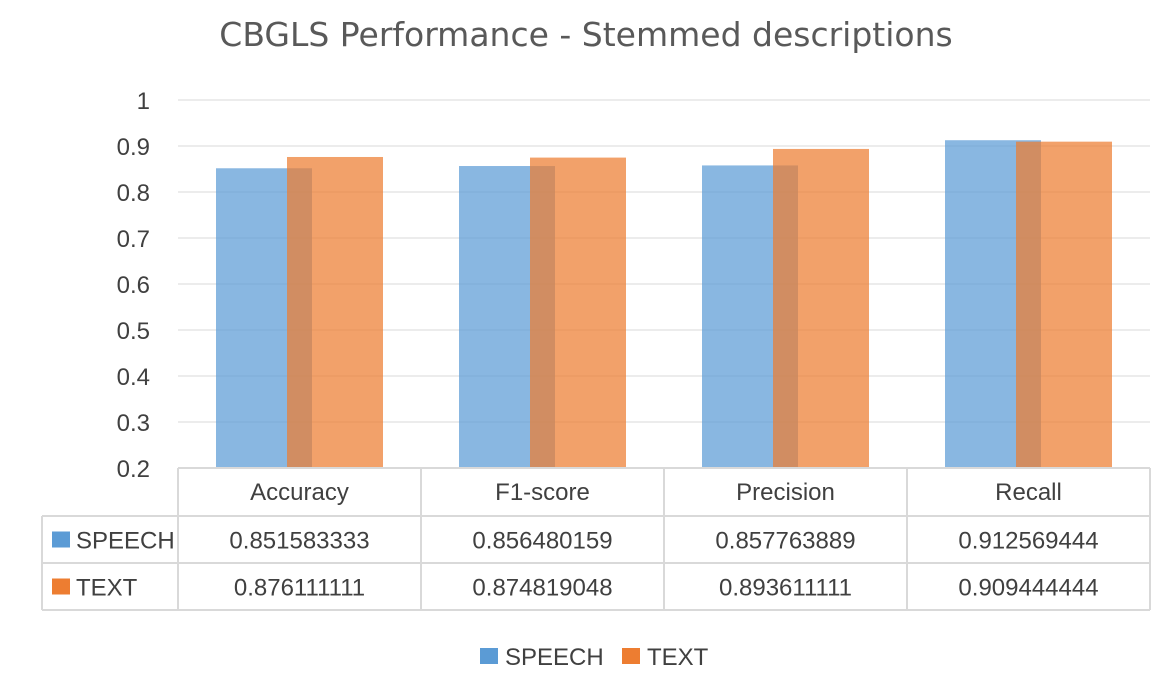 This screenshot has height=683, width=1174. I want to click on data-label: 0.856480159, so click(542, 541).